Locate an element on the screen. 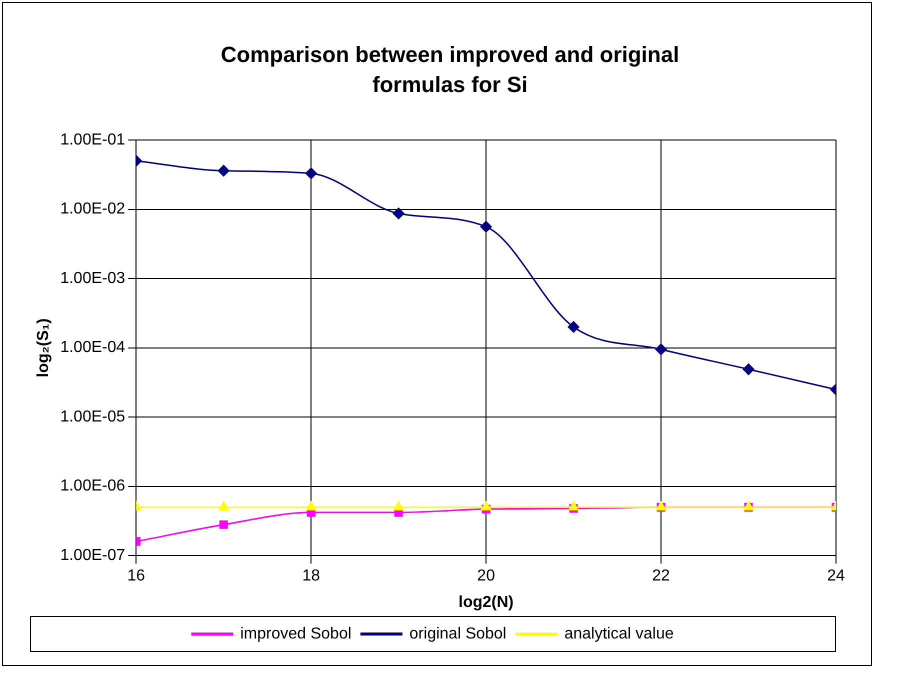 The image size is (906, 682). x-tick-label: 18 is located at coordinates (311, 576).